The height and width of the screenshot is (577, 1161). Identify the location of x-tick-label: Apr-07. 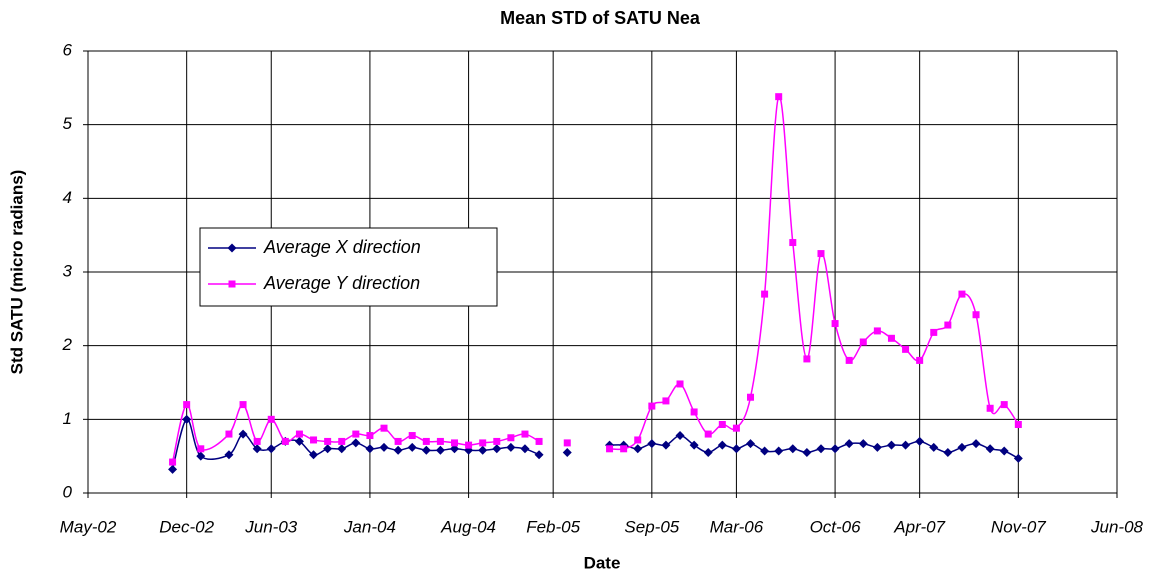
(919, 526).